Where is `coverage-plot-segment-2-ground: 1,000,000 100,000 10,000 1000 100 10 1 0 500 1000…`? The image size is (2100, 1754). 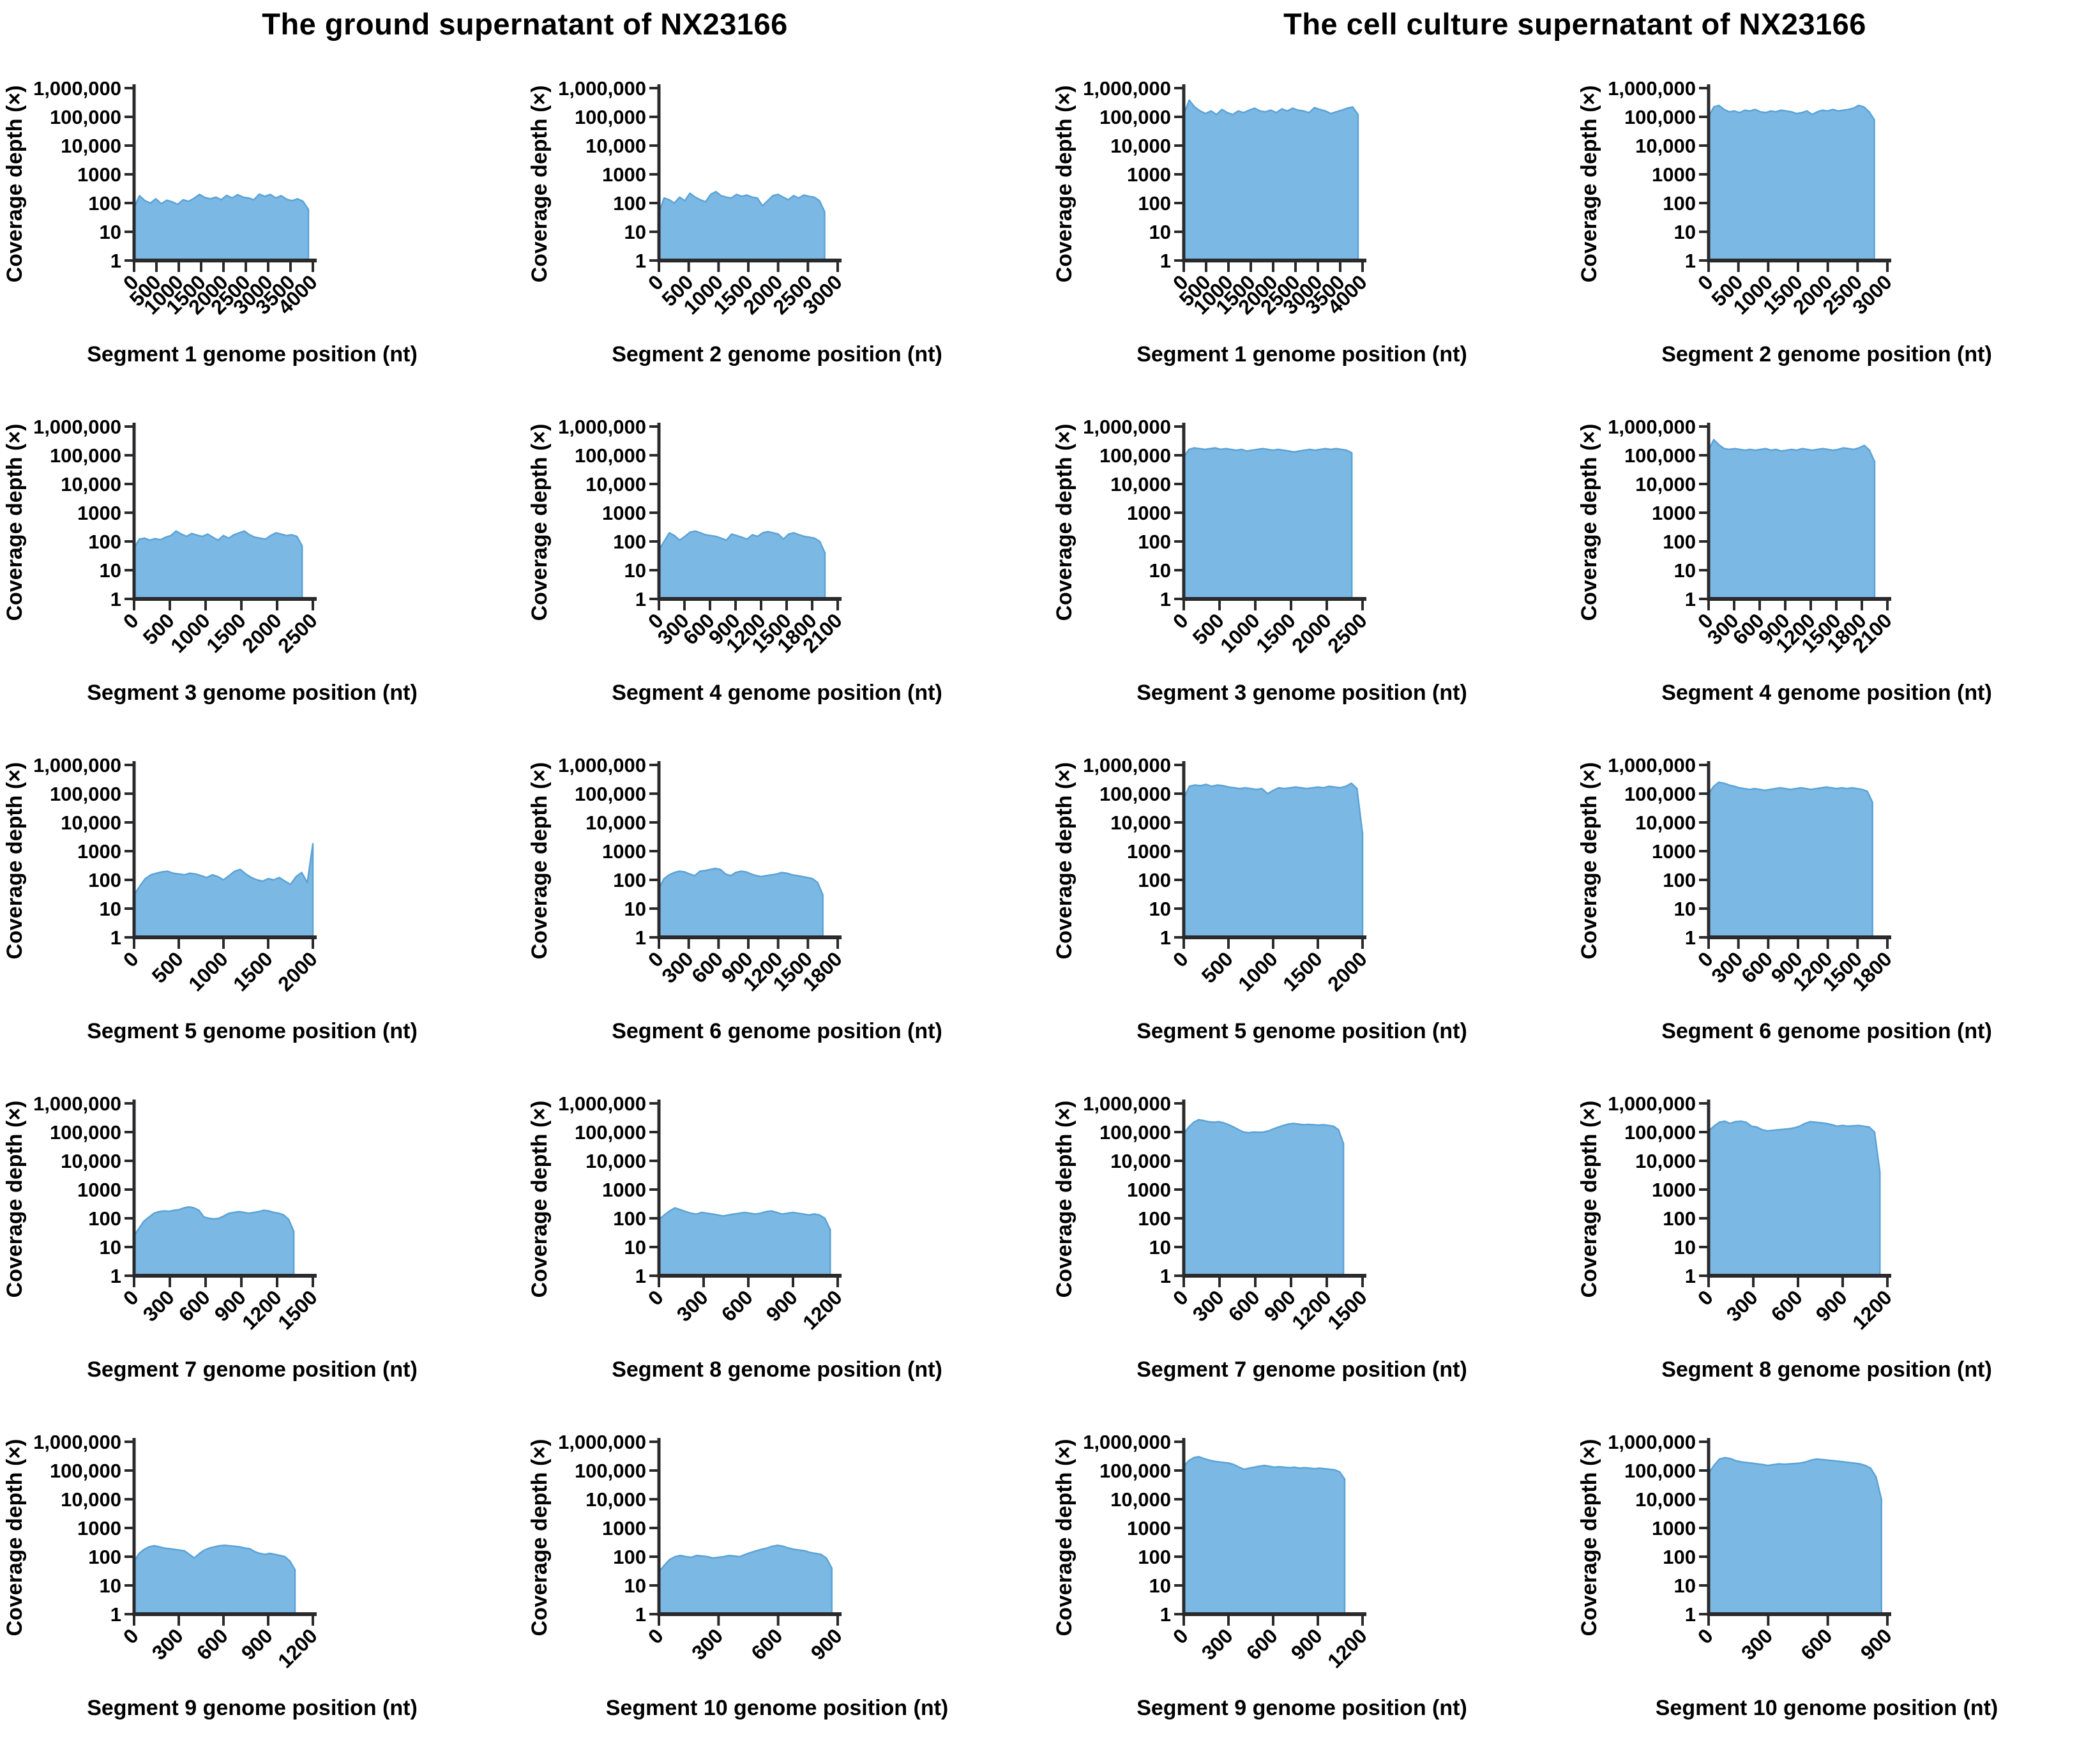 coverage-plot-segment-2-ground: 1,000,000 100,000 10,000 1000 100 10 1 0 500 1000… is located at coordinates (787, 225).